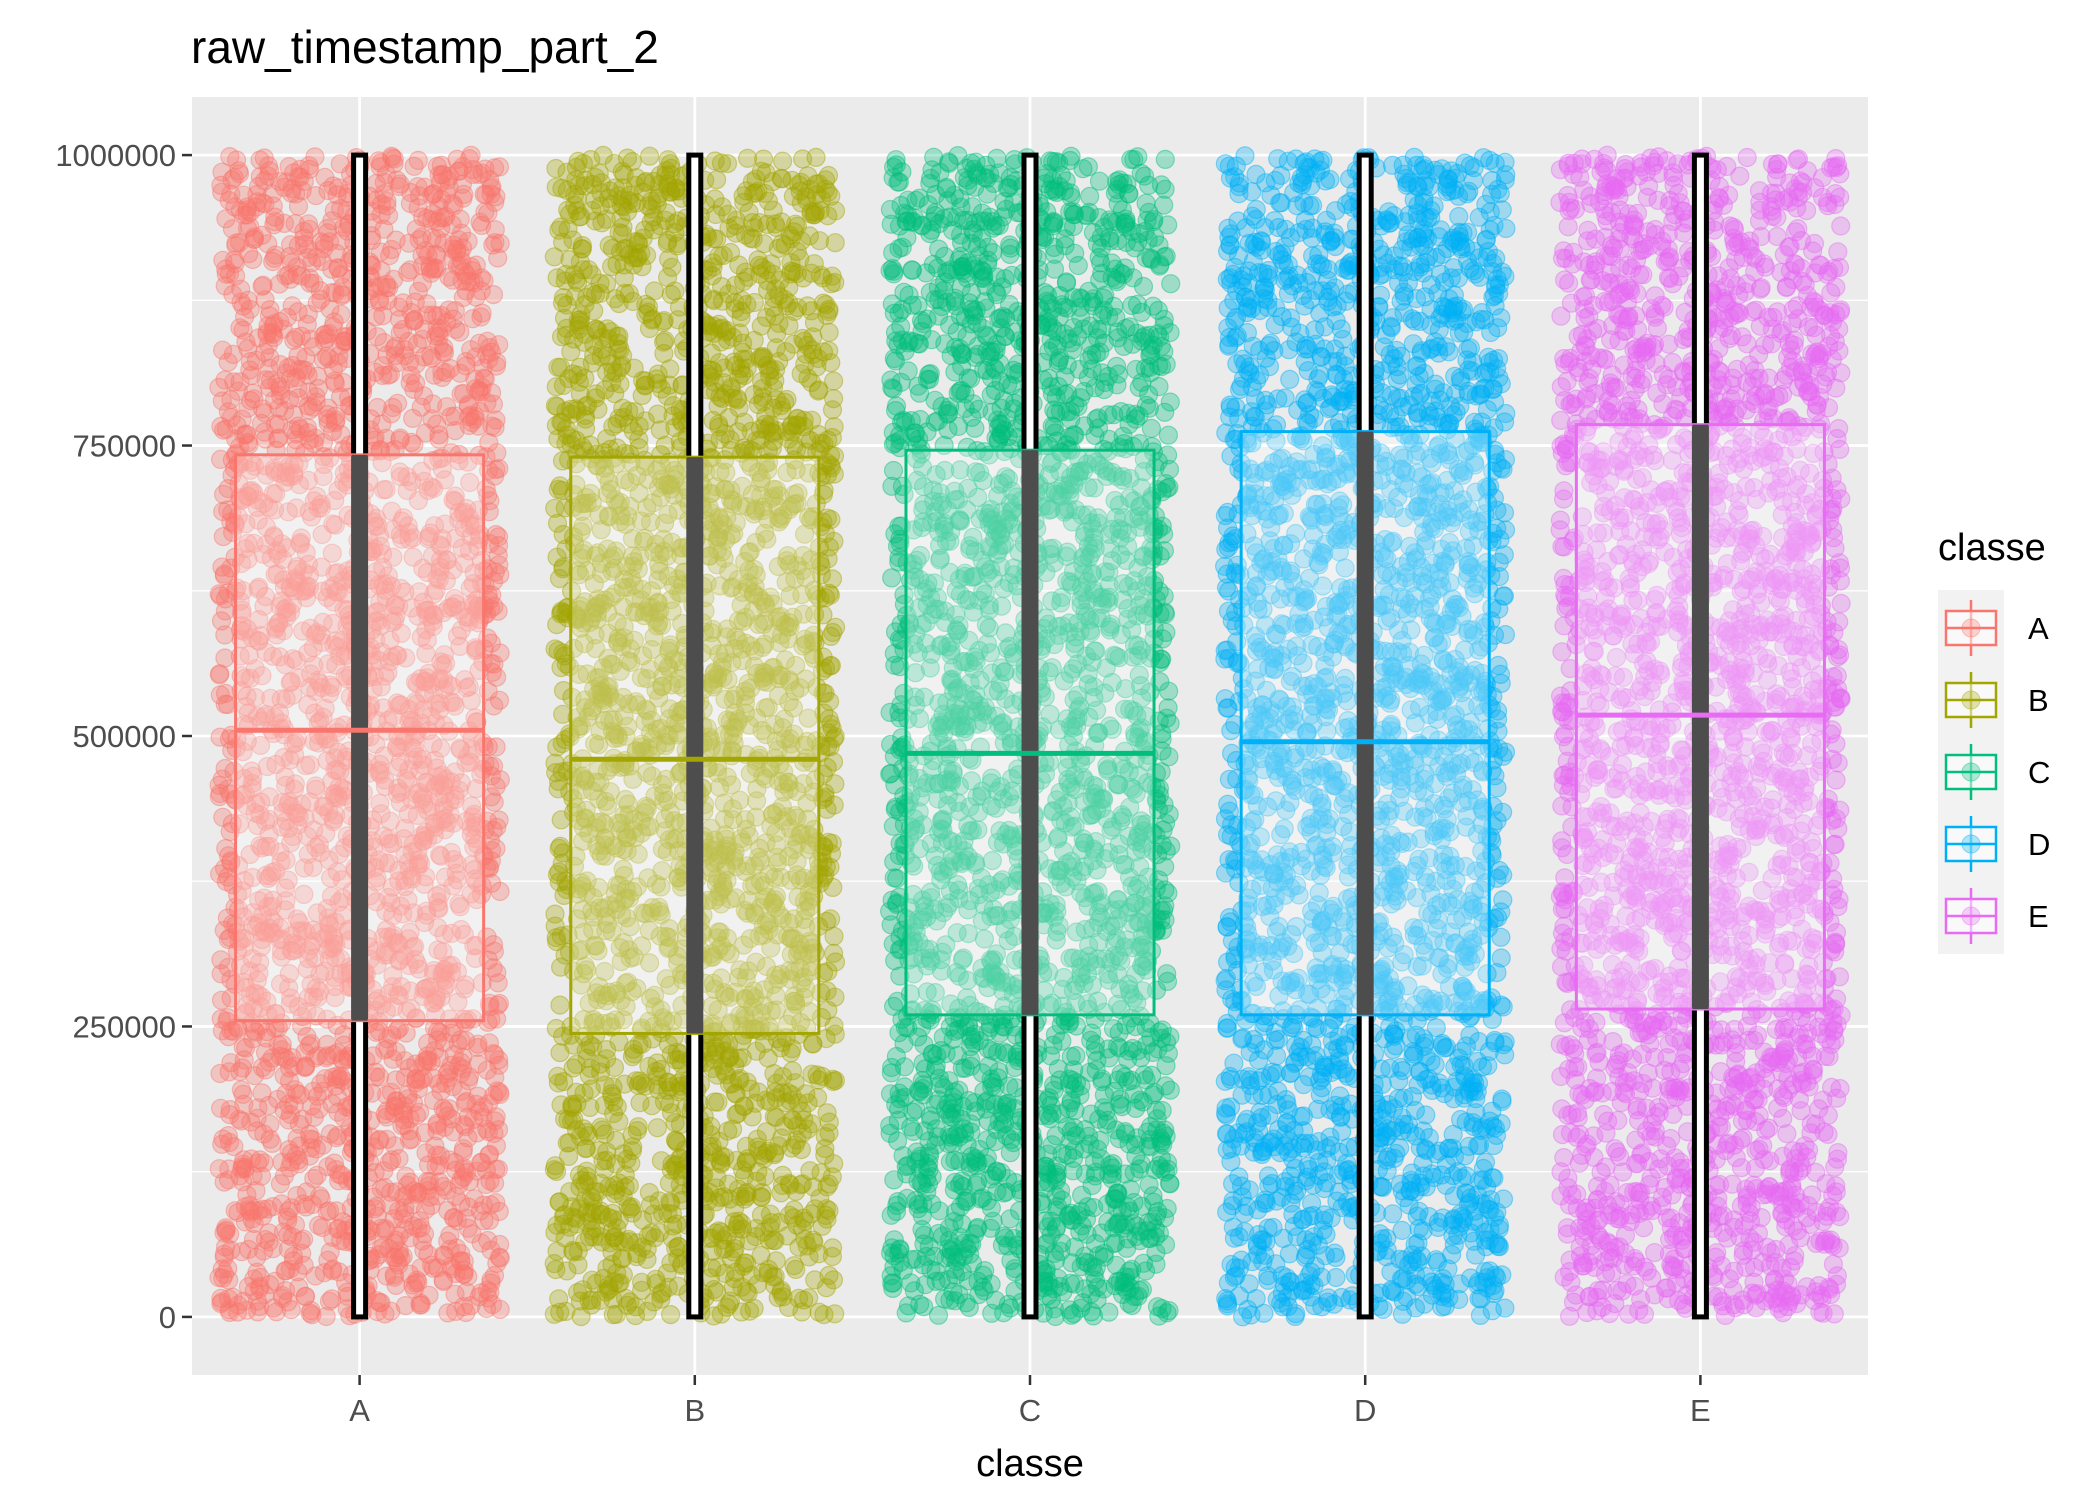  Describe the element at coordinates (694, 745) in the screenshot. I see `inner-box-b` at that location.